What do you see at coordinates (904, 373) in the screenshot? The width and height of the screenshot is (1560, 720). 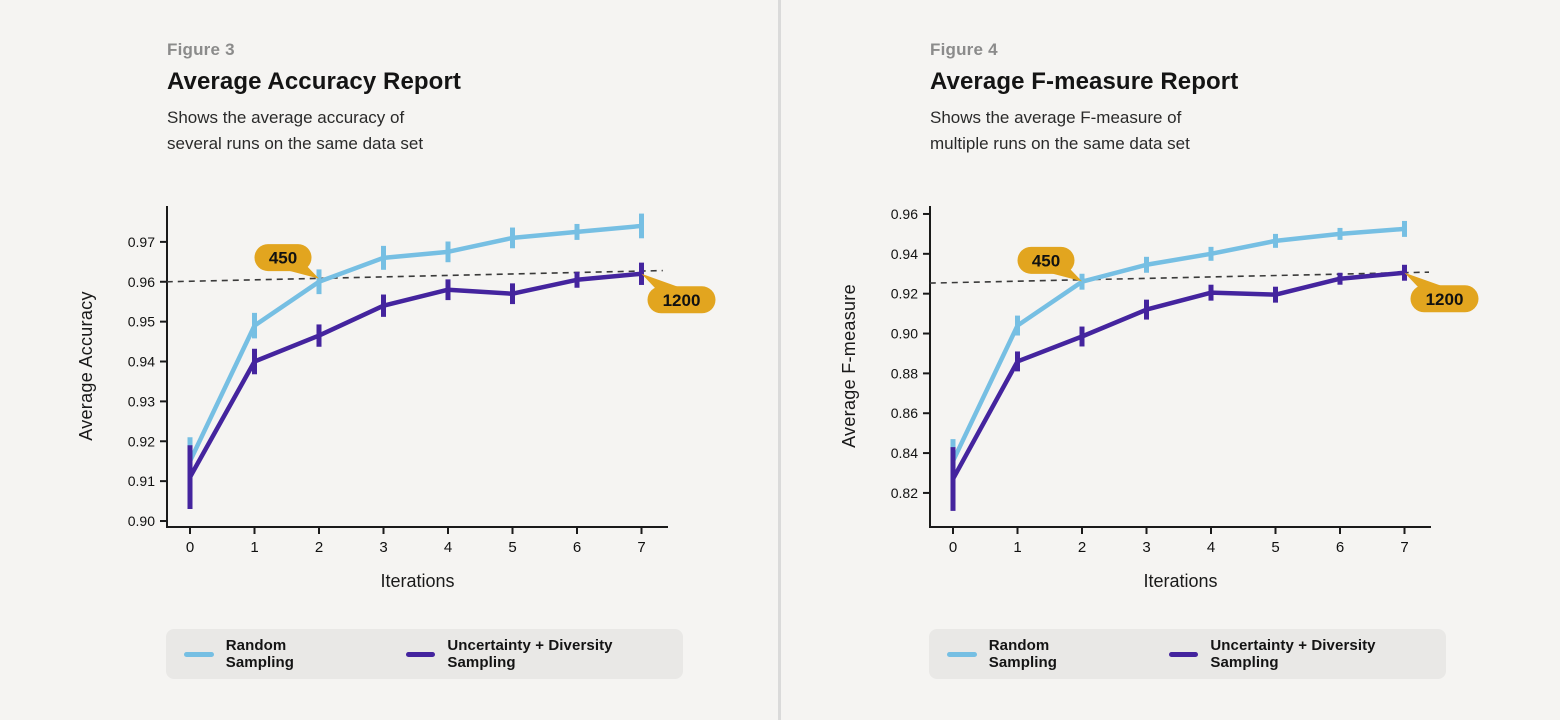 I see `y-tick-label: 0.88` at bounding box center [904, 373].